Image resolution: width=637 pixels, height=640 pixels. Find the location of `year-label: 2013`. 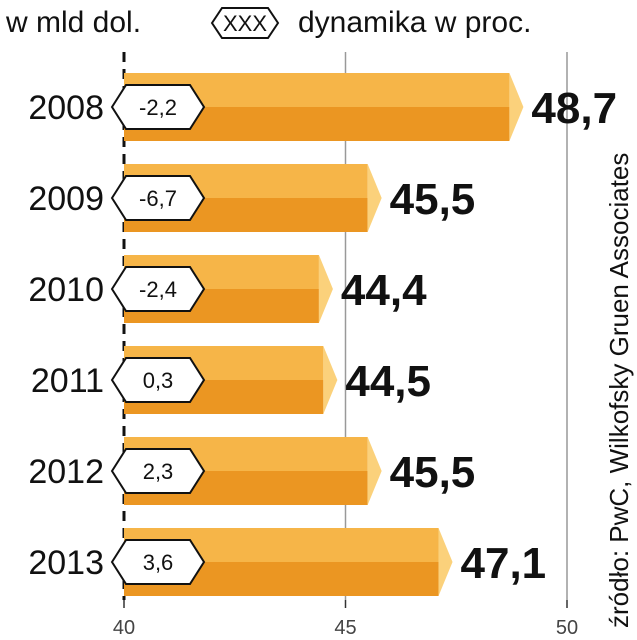

year-label: 2013 is located at coordinates (66, 563).